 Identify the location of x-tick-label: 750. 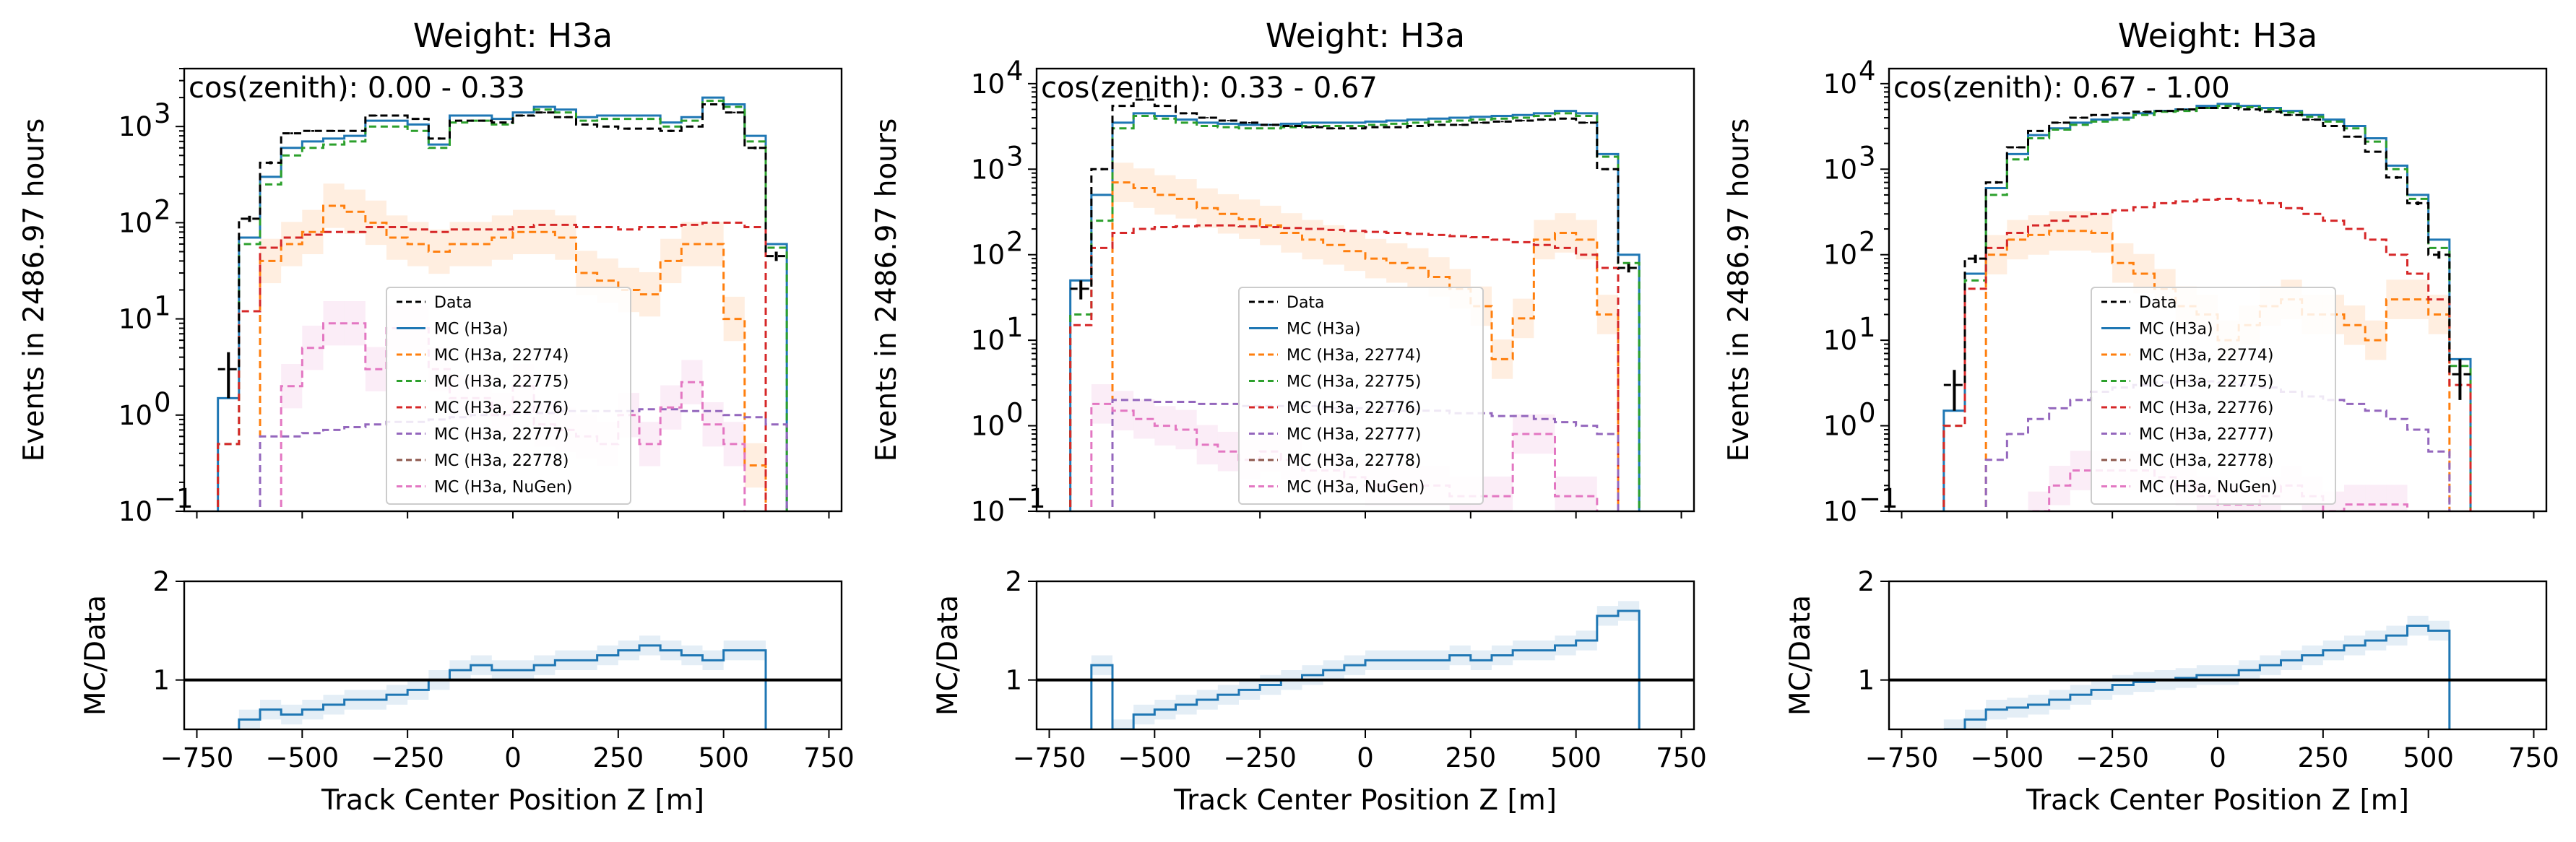
(1682, 757).